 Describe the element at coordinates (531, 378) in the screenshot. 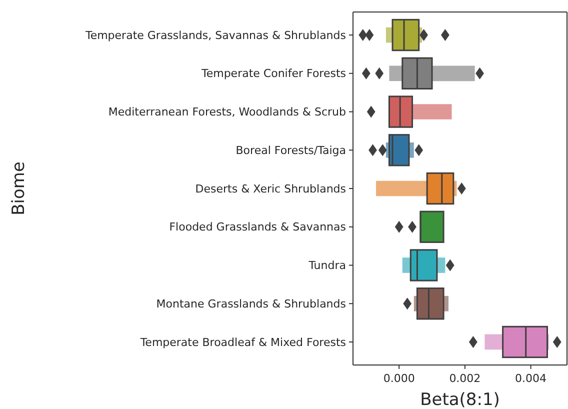

I see `x-tick-label: 0.004` at that location.